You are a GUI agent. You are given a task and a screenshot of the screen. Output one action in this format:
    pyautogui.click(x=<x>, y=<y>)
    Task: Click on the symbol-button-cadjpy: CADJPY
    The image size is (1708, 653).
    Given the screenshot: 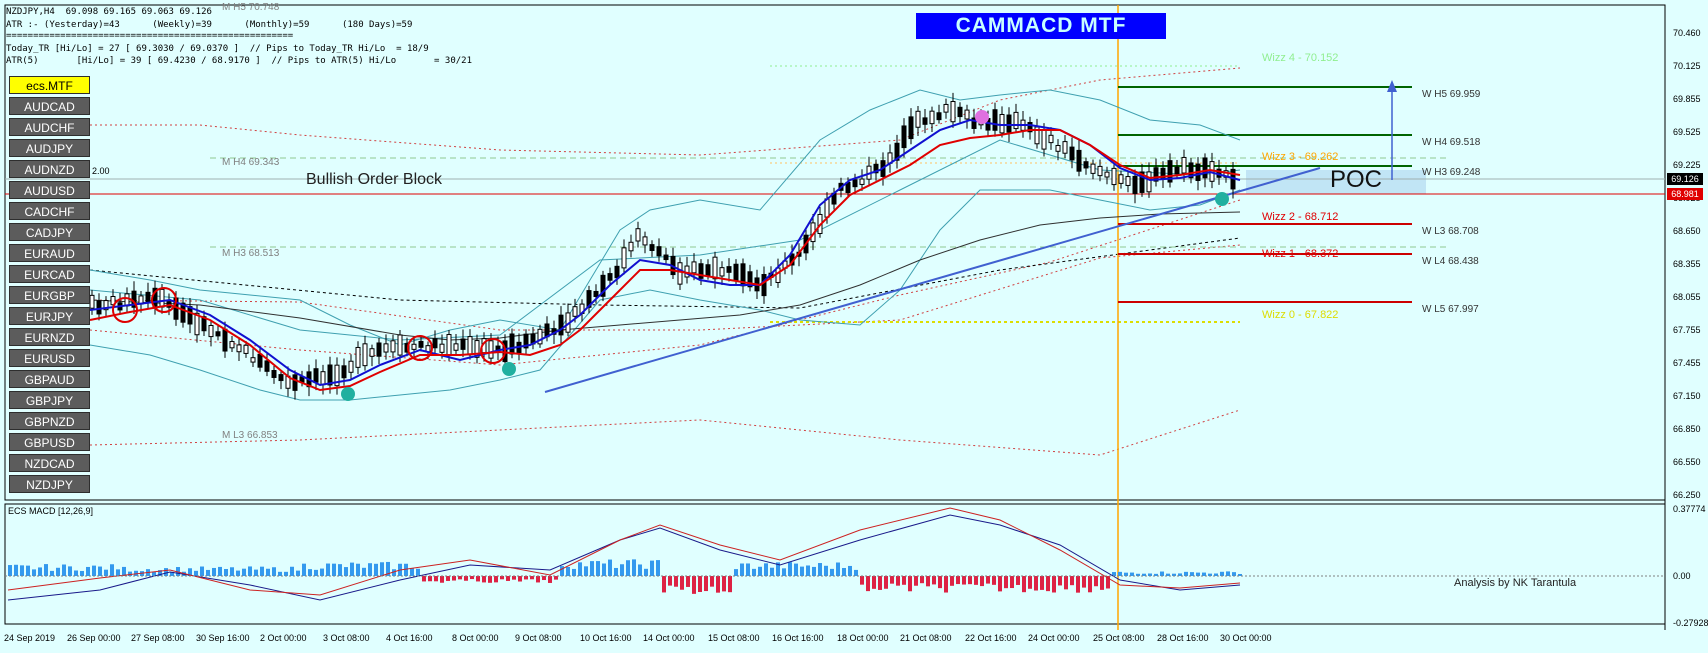 What is the action you would take?
    pyautogui.click(x=49, y=232)
    